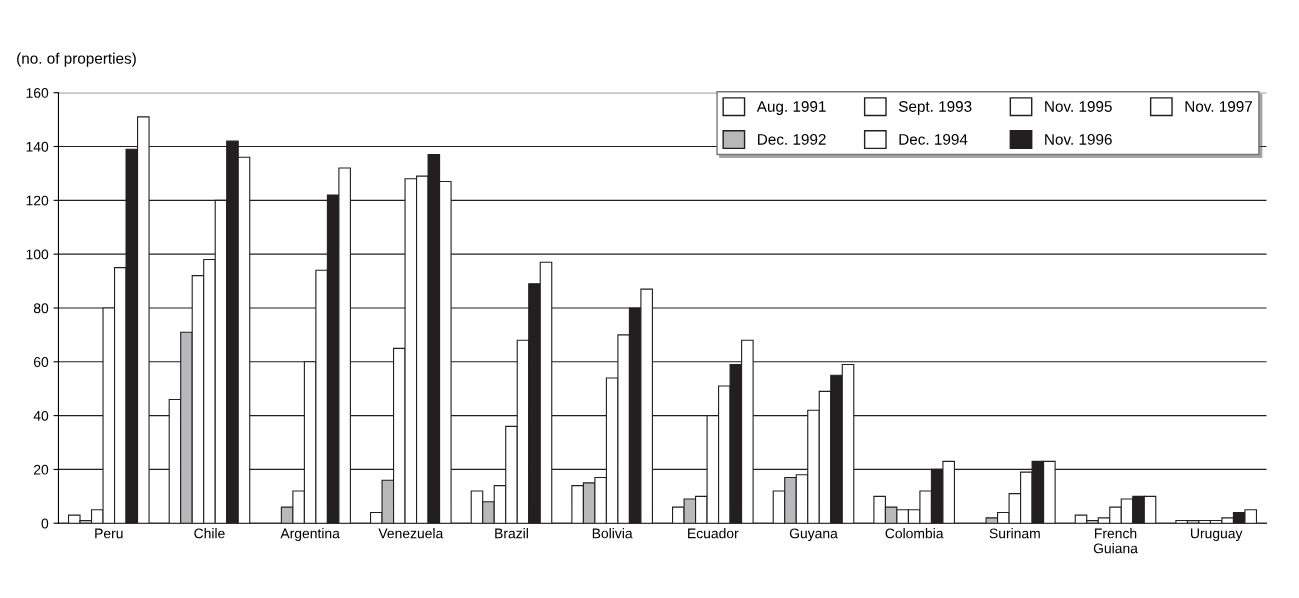  Describe the element at coordinates (41, 415) in the screenshot. I see `y-tick-label: 40` at that location.